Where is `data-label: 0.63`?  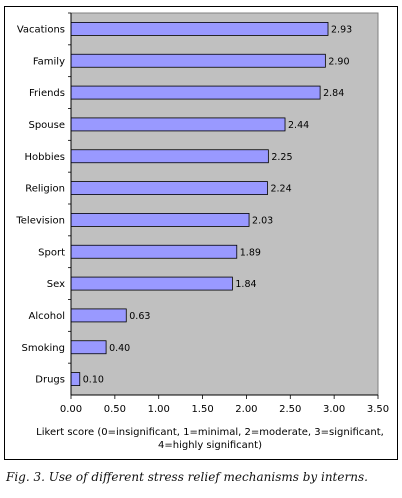 data-label: 0.63 is located at coordinates (139, 316).